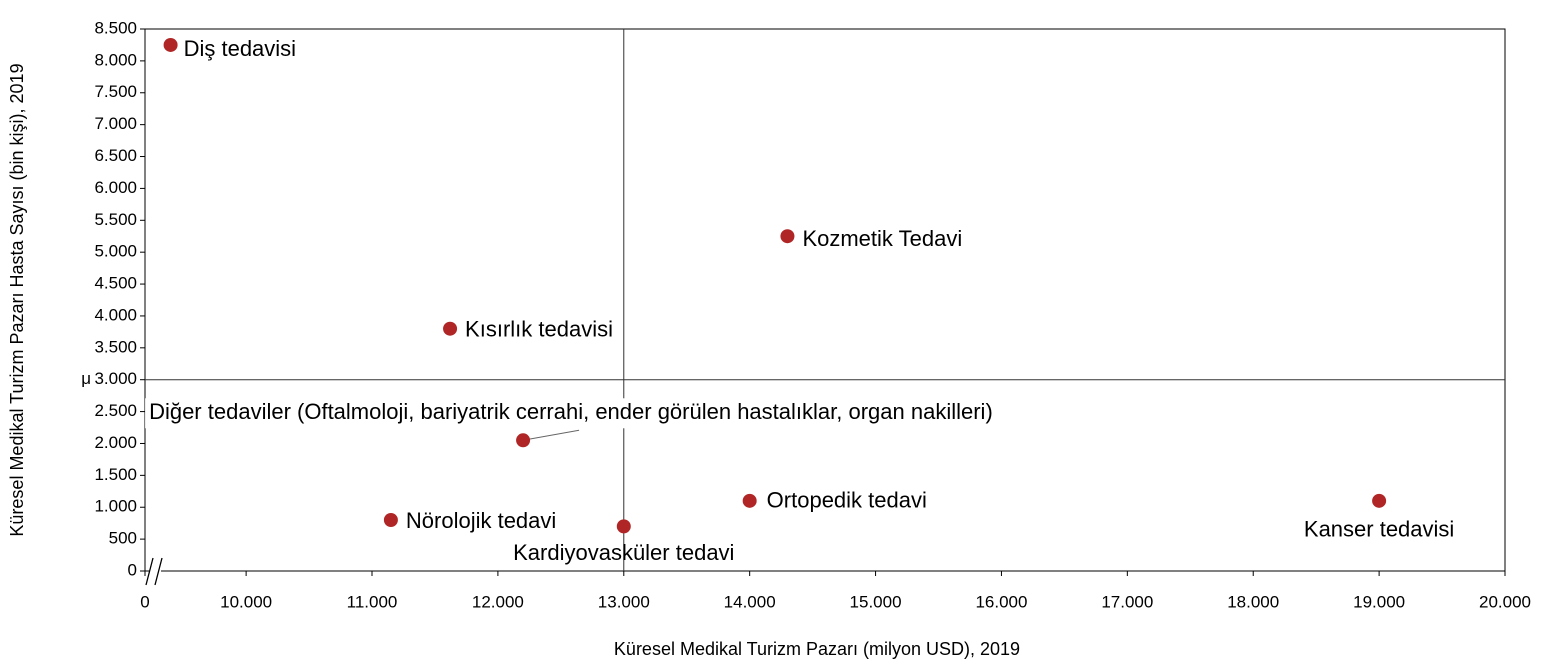 This screenshot has height=665, width=1555. I want to click on point-label: Kozmetik Tedavi, so click(882, 238).